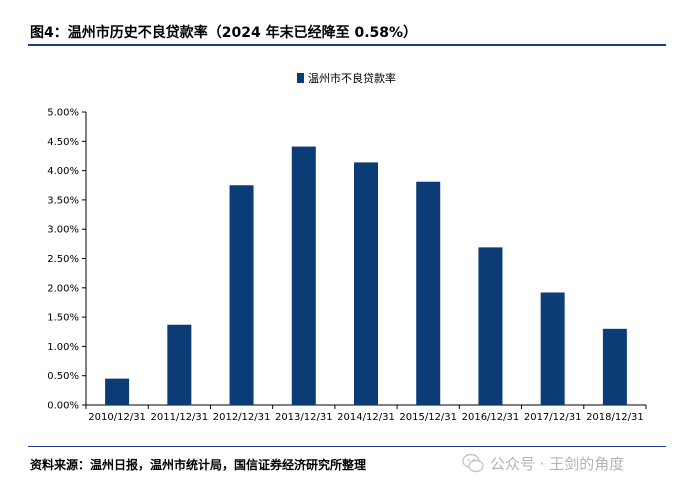  What do you see at coordinates (180, 417) in the screenshot?
I see `x-tick-label: 2011/12/31` at bounding box center [180, 417].